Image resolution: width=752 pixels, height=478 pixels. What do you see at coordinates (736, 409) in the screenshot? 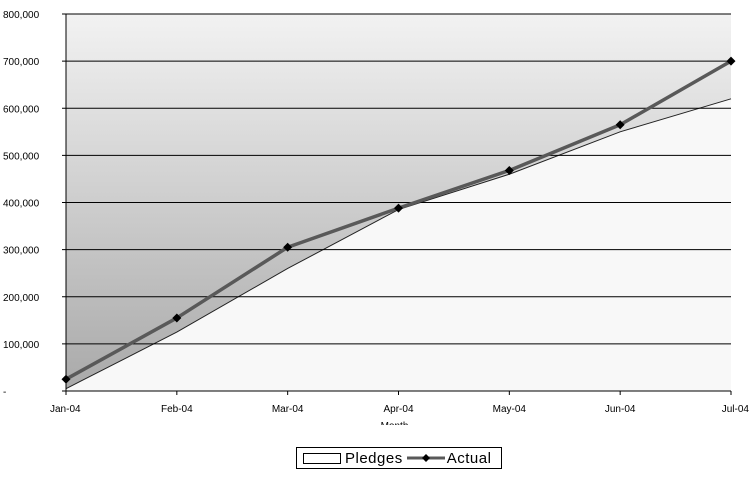
I see `x-tick-label-6: Jul-04` at bounding box center [736, 409].